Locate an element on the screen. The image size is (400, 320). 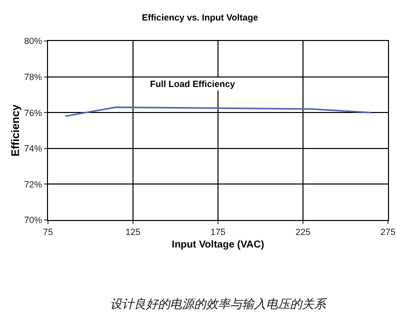
y-tick-label: 74% is located at coordinates (33, 149).